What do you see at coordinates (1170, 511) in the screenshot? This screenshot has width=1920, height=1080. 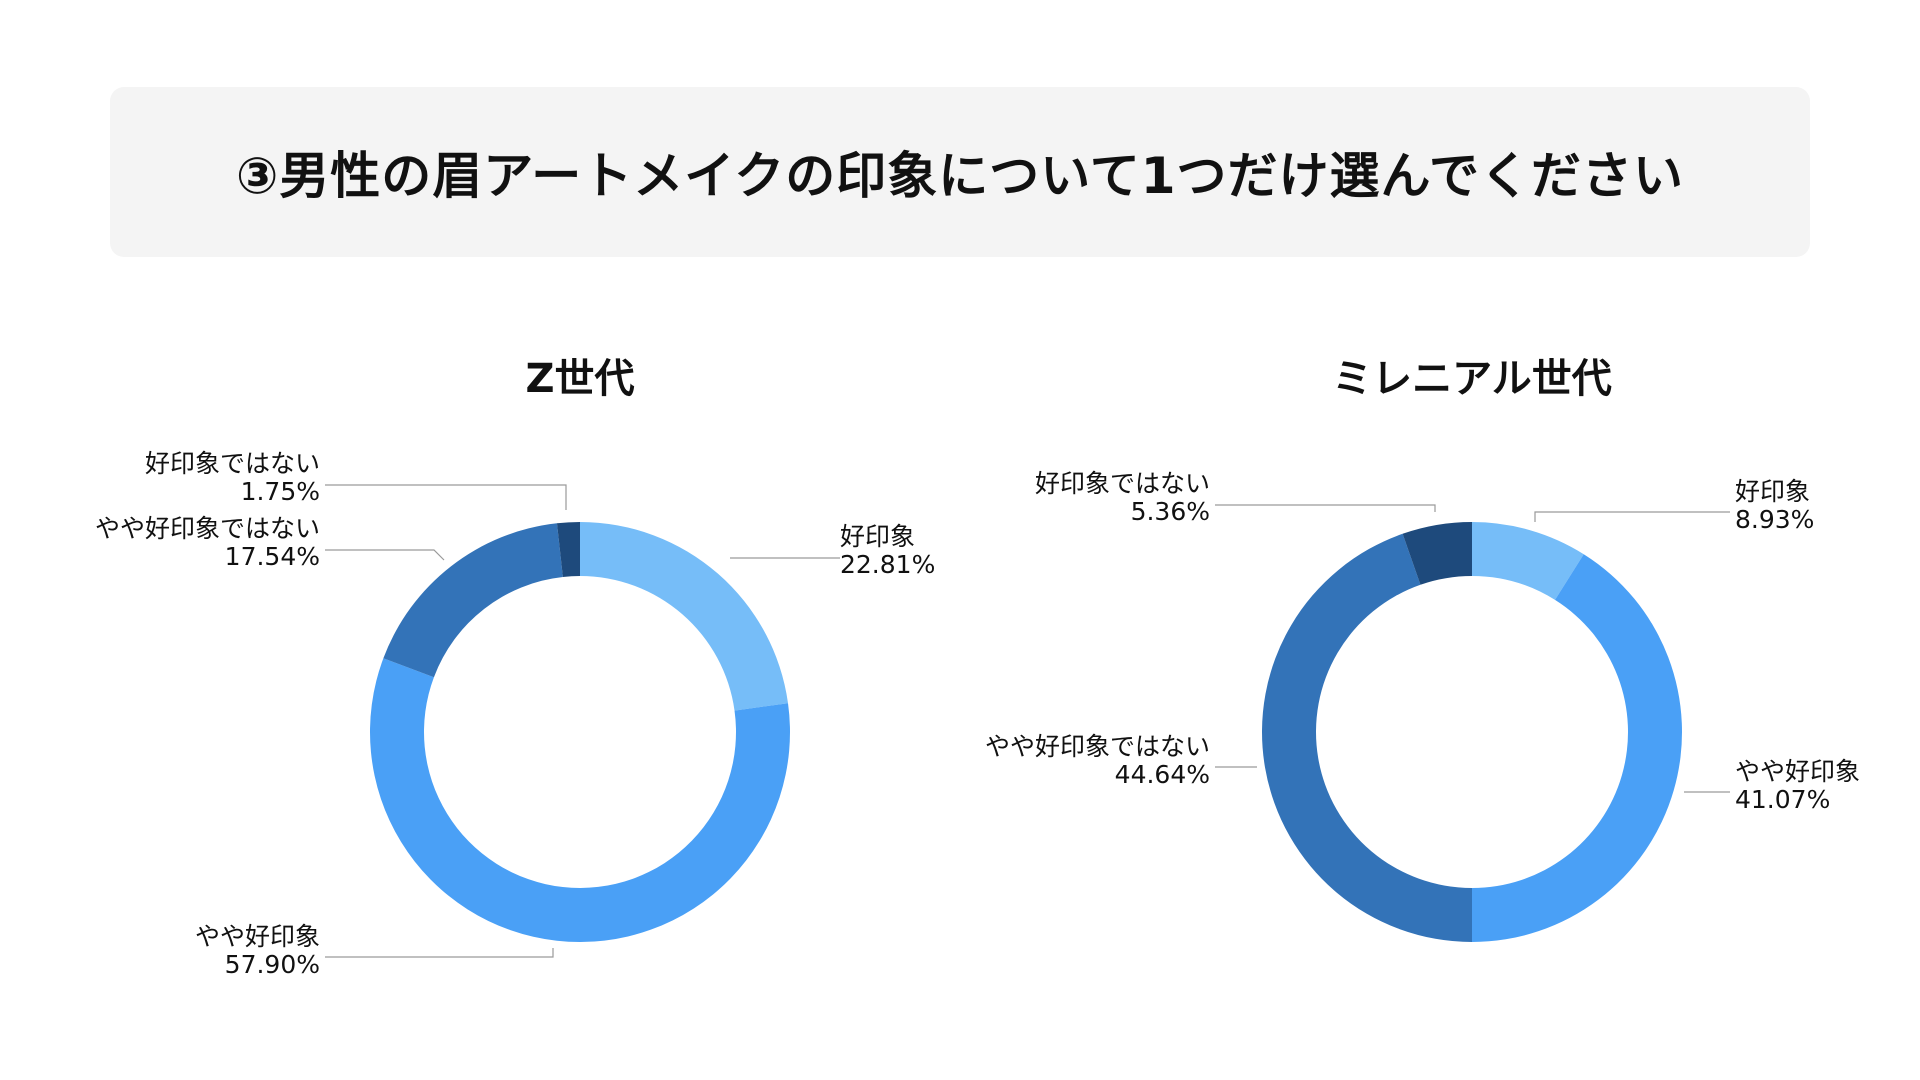 I see `slice-value-label: 5.36%` at bounding box center [1170, 511].